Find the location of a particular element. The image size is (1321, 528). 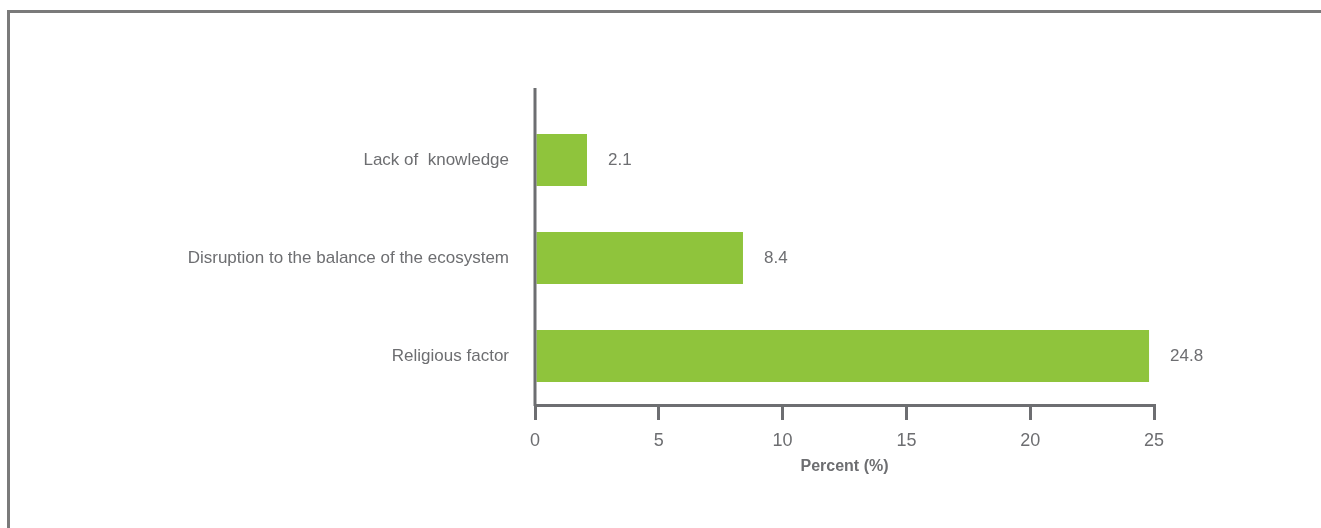

data-label: 8.4 is located at coordinates (775, 257).